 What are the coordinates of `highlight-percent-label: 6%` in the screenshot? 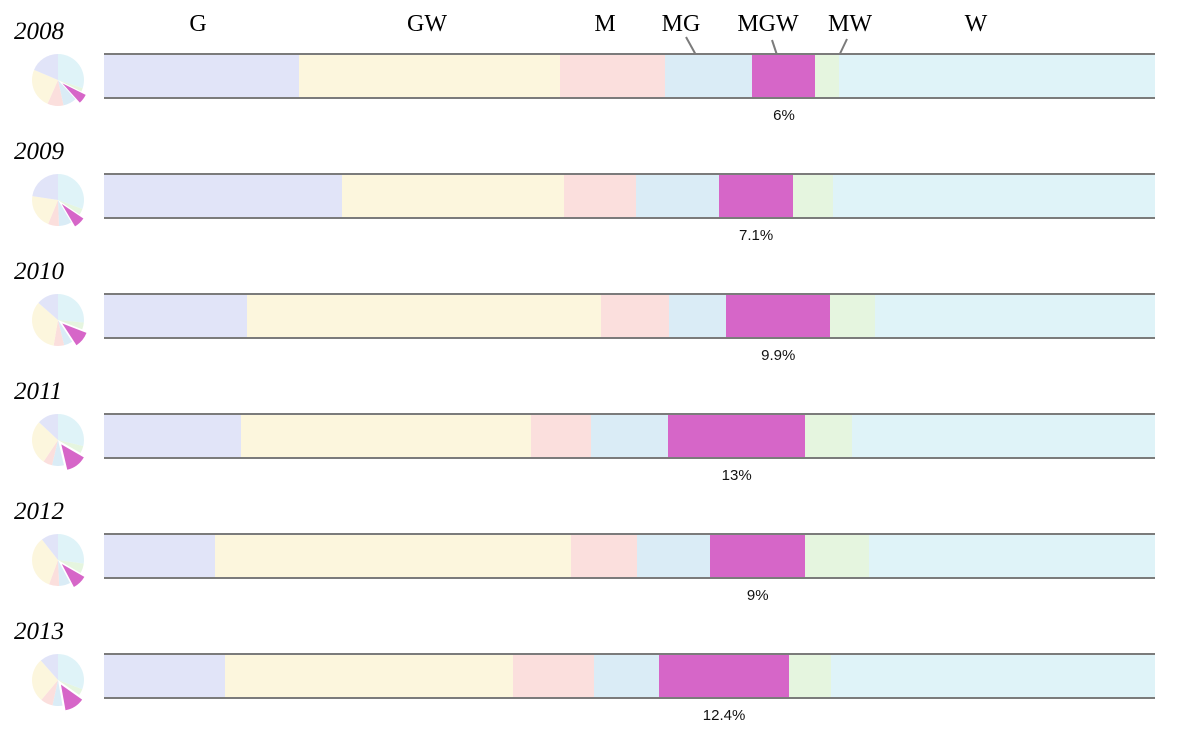 It's located at (784, 115).